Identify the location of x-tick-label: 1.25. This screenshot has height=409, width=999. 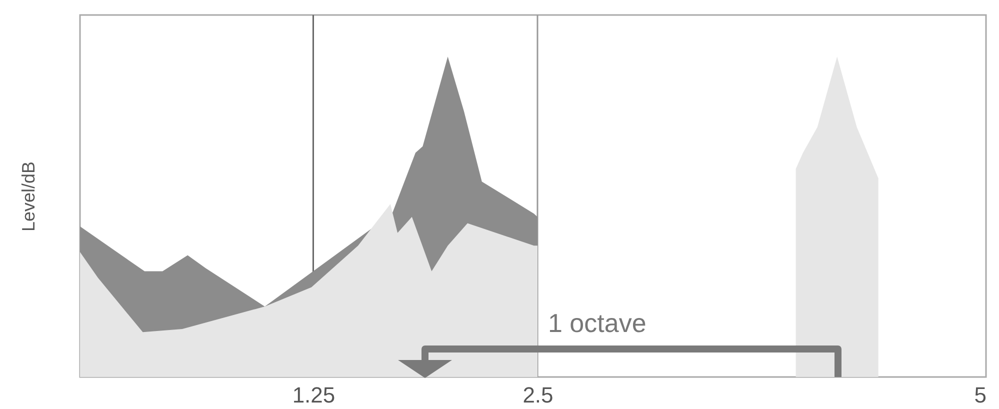
(314, 395).